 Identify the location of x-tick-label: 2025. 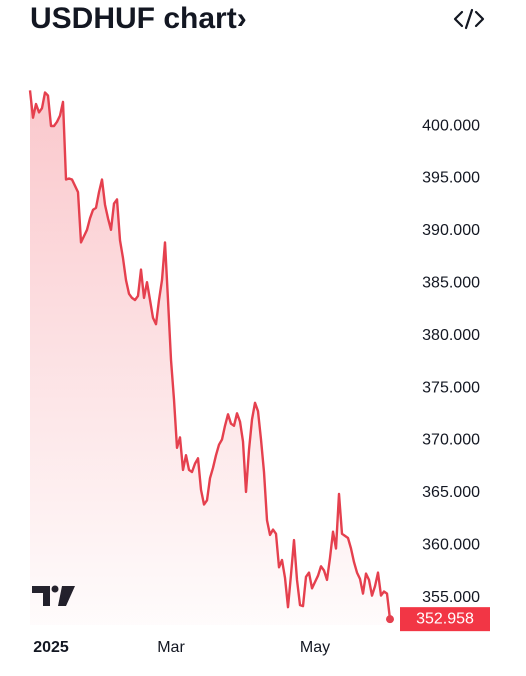
(51, 647).